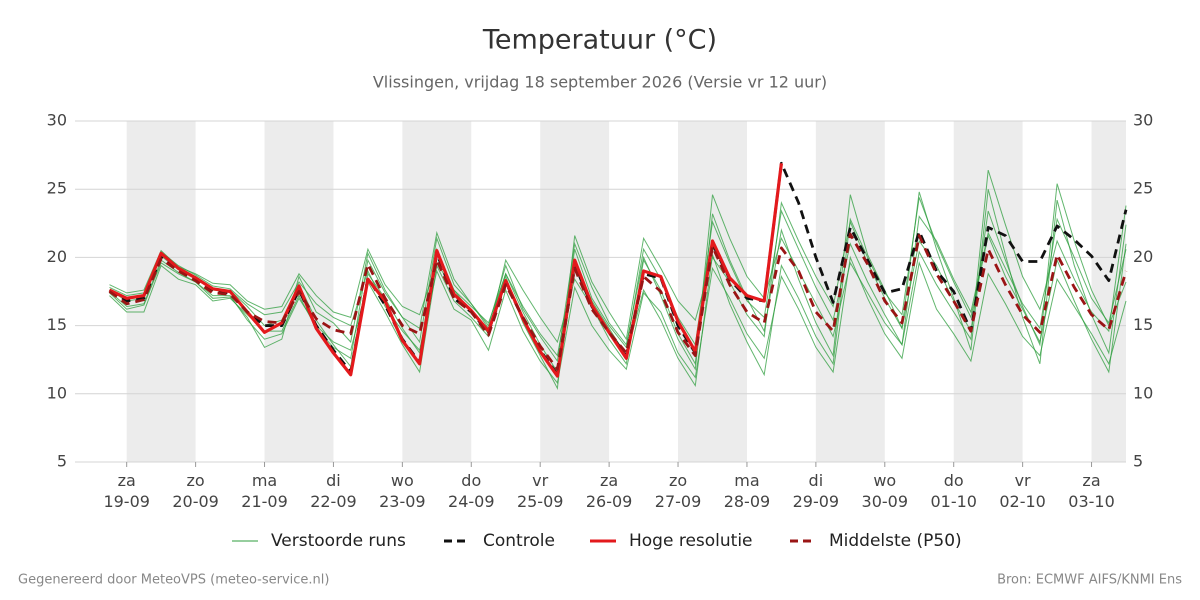 This screenshot has height=600, width=1200. What do you see at coordinates (1143, 188) in the screenshot?
I see `y2-tick-label: 25` at bounding box center [1143, 188].